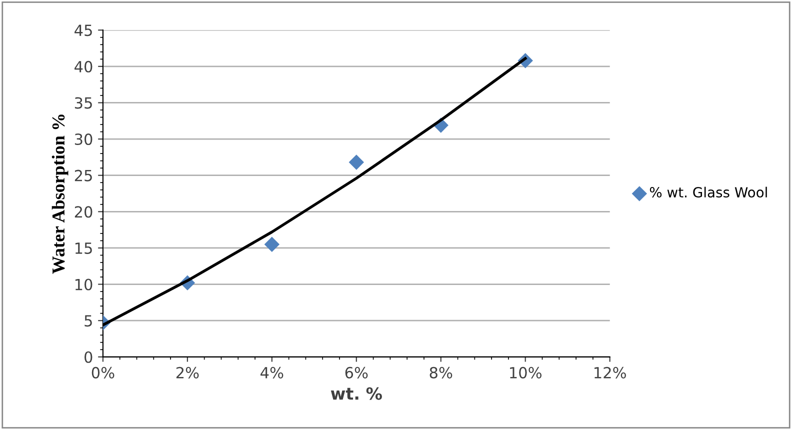 The image size is (792, 430). Describe the element at coordinates (83, 103) in the screenshot. I see `y-tick-label: 35` at that location.